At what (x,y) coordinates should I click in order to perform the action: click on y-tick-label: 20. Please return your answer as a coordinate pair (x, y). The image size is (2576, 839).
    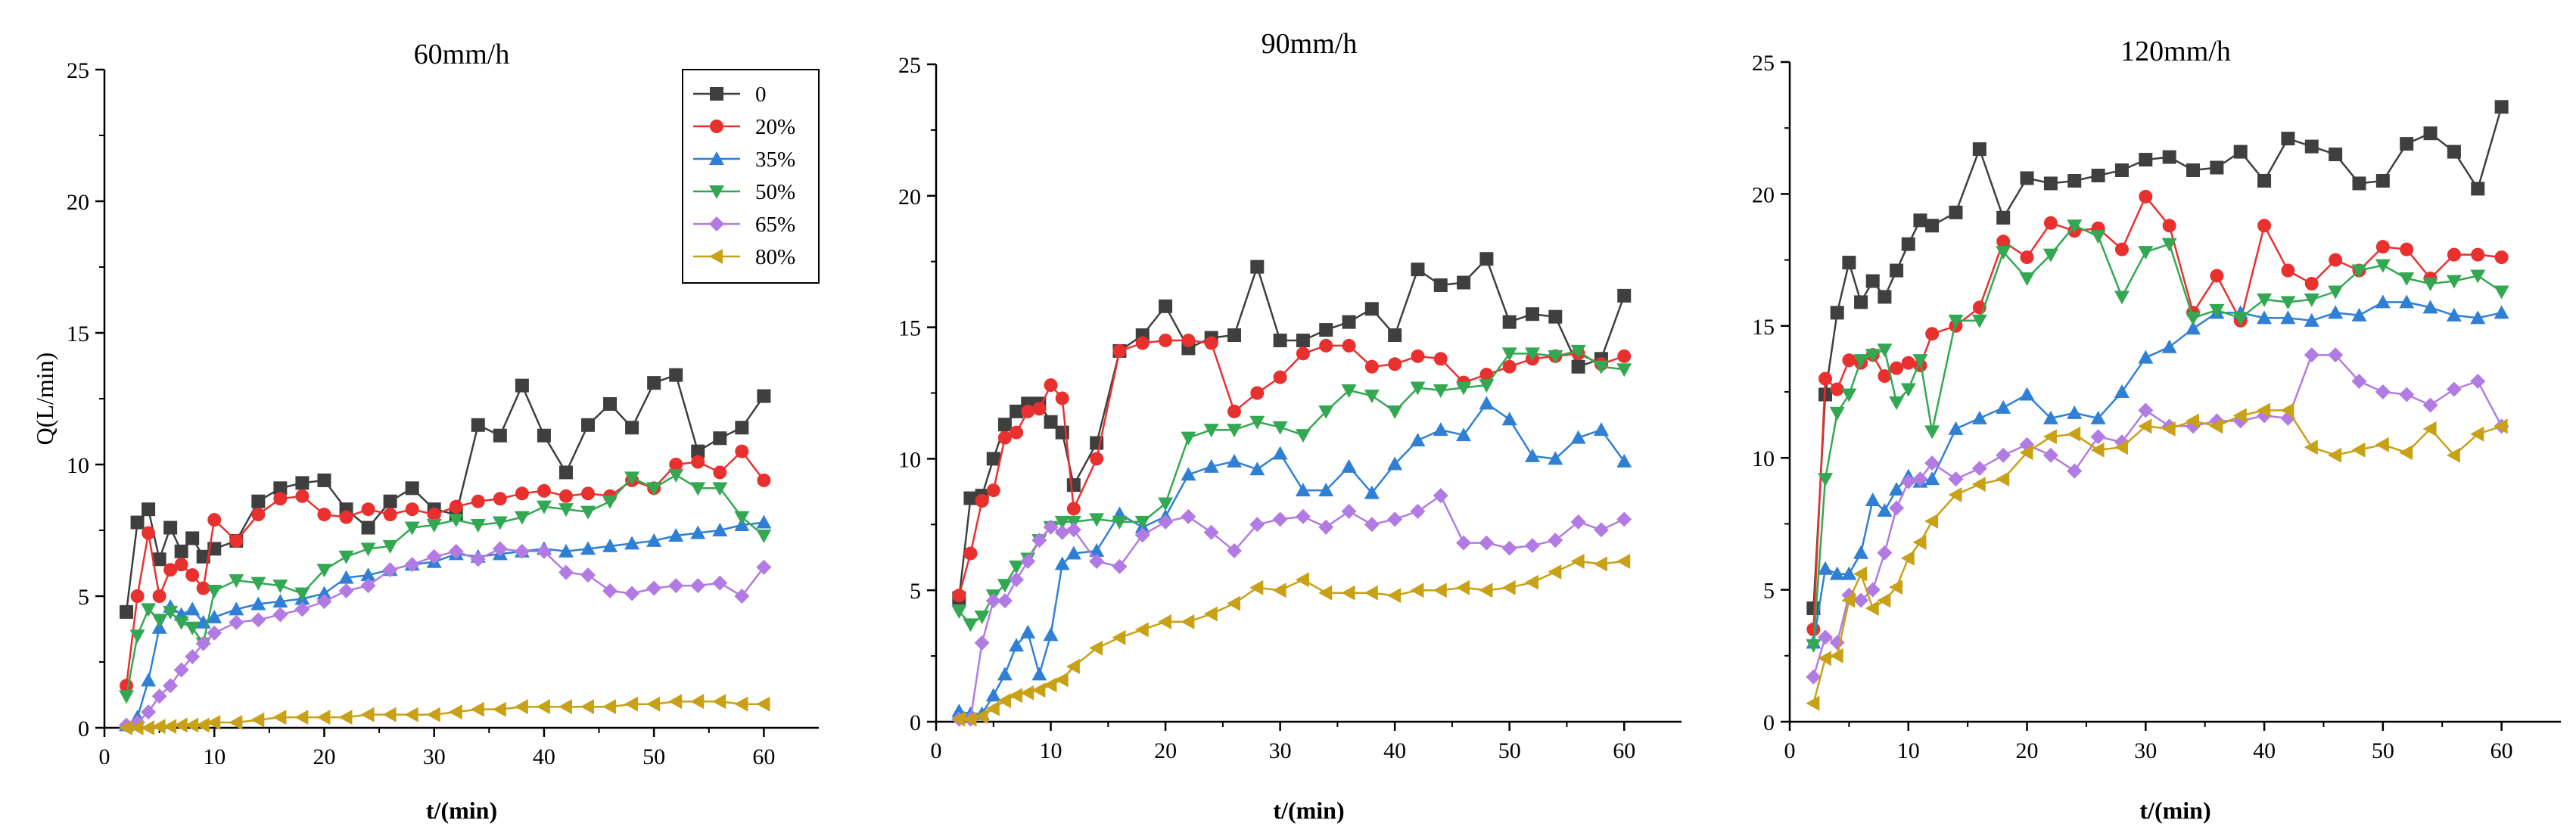
    Looking at the image, I should click on (78, 202).